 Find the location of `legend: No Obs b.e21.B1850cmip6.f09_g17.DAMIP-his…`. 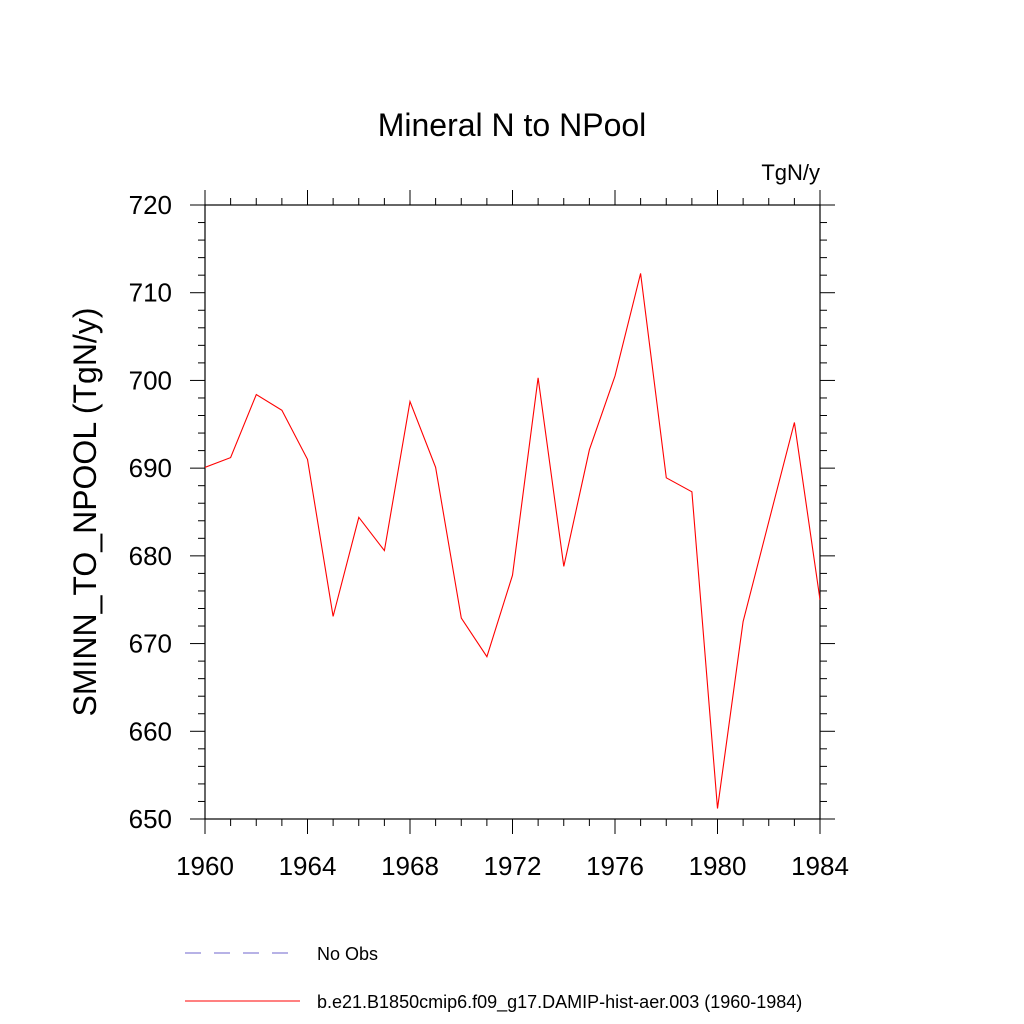

legend: No Obs b.e21.B1850cmip6.f09_g17.DAMIP-his… is located at coordinates (493, 978).